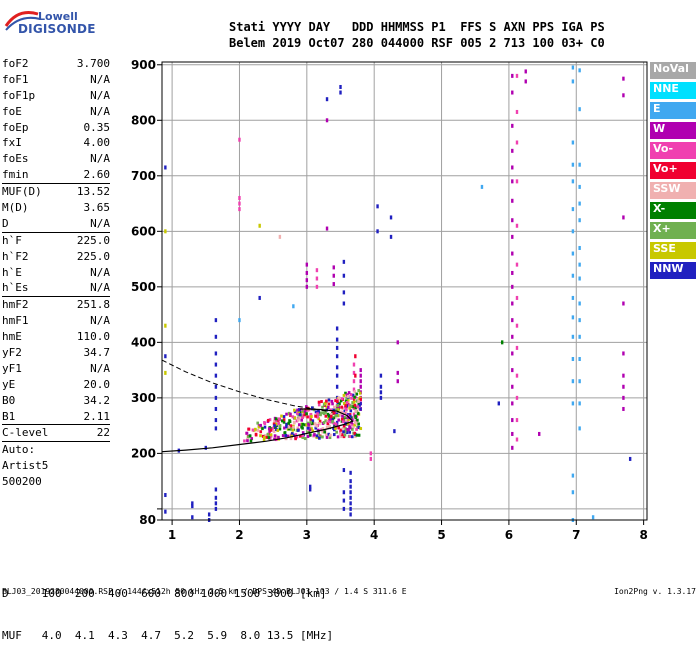 The width and height of the screenshot is (700, 657). What do you see at coordinates (56, 273) in the screenshot?
I see `param-row: h`E N/A` at bounding box center [56, 273].